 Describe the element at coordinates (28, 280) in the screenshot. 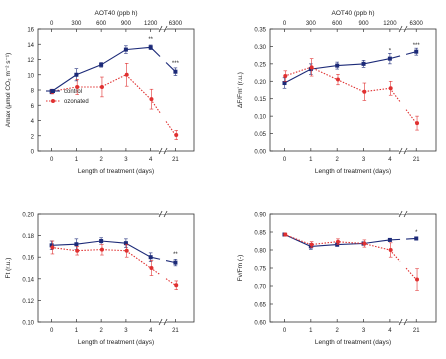

I see `y-tick-label: 0.14` at that location.